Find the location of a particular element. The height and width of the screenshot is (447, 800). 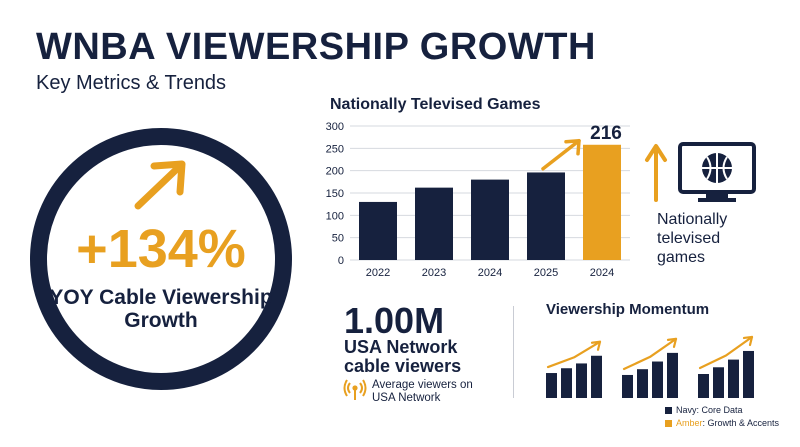

legend-item-navy: Navy: Core Data is located at coordinates (704, 410).